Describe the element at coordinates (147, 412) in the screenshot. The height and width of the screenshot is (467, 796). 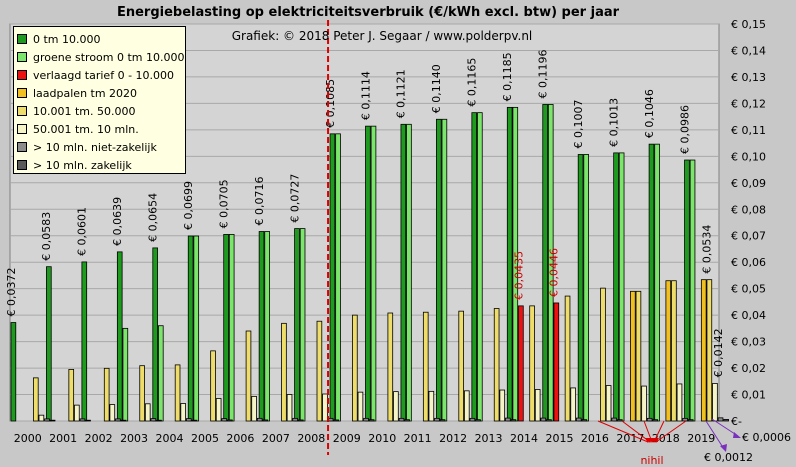
I see `bar-5-2003` at that location.